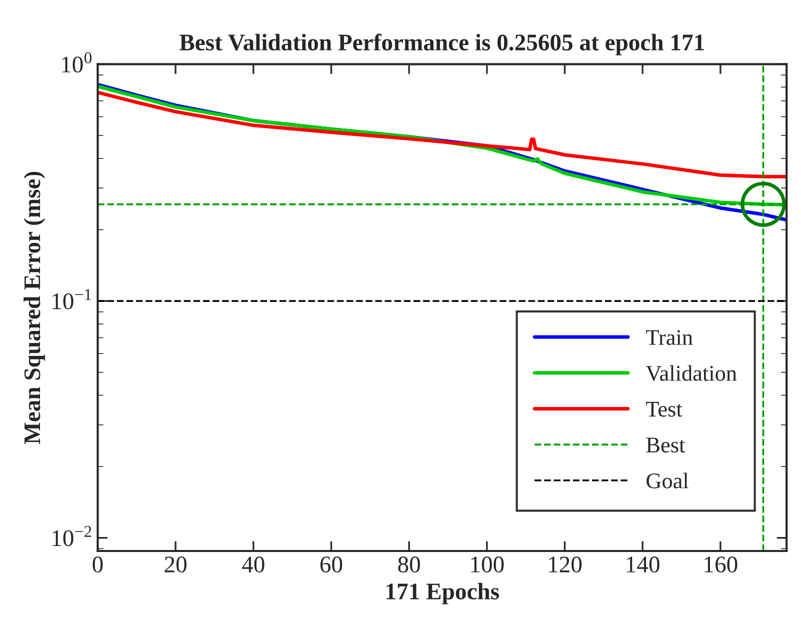 This screenshot has width=801, height=629. I want to click on y-tick-label: 10$^{−2}$, so click(72, 536).